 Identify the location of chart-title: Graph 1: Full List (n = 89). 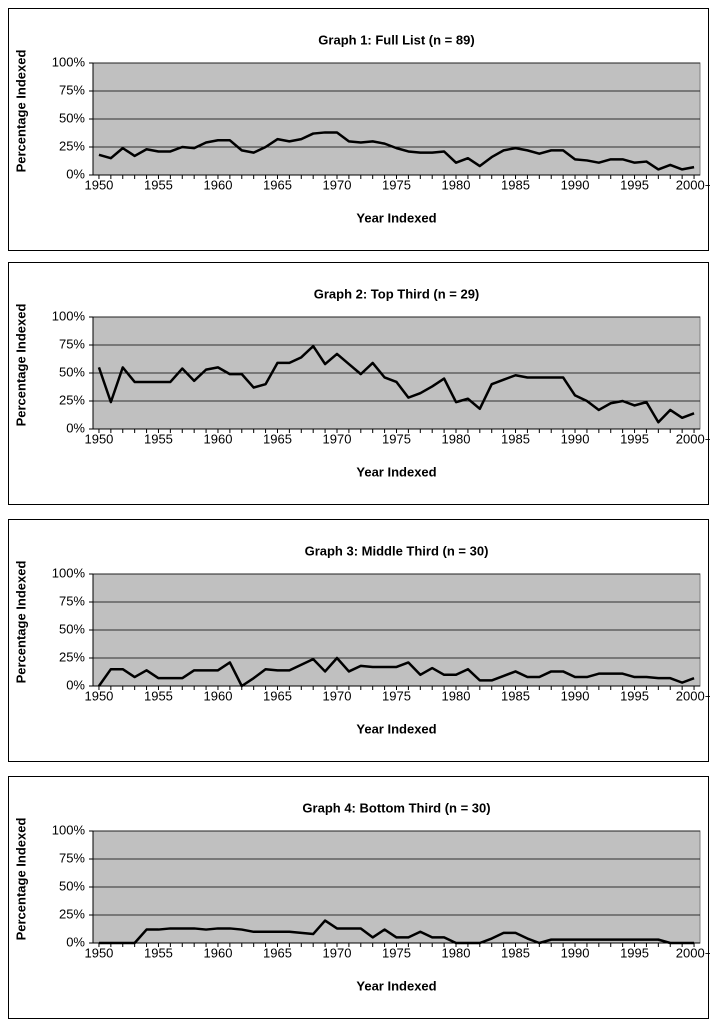
(396, 39).